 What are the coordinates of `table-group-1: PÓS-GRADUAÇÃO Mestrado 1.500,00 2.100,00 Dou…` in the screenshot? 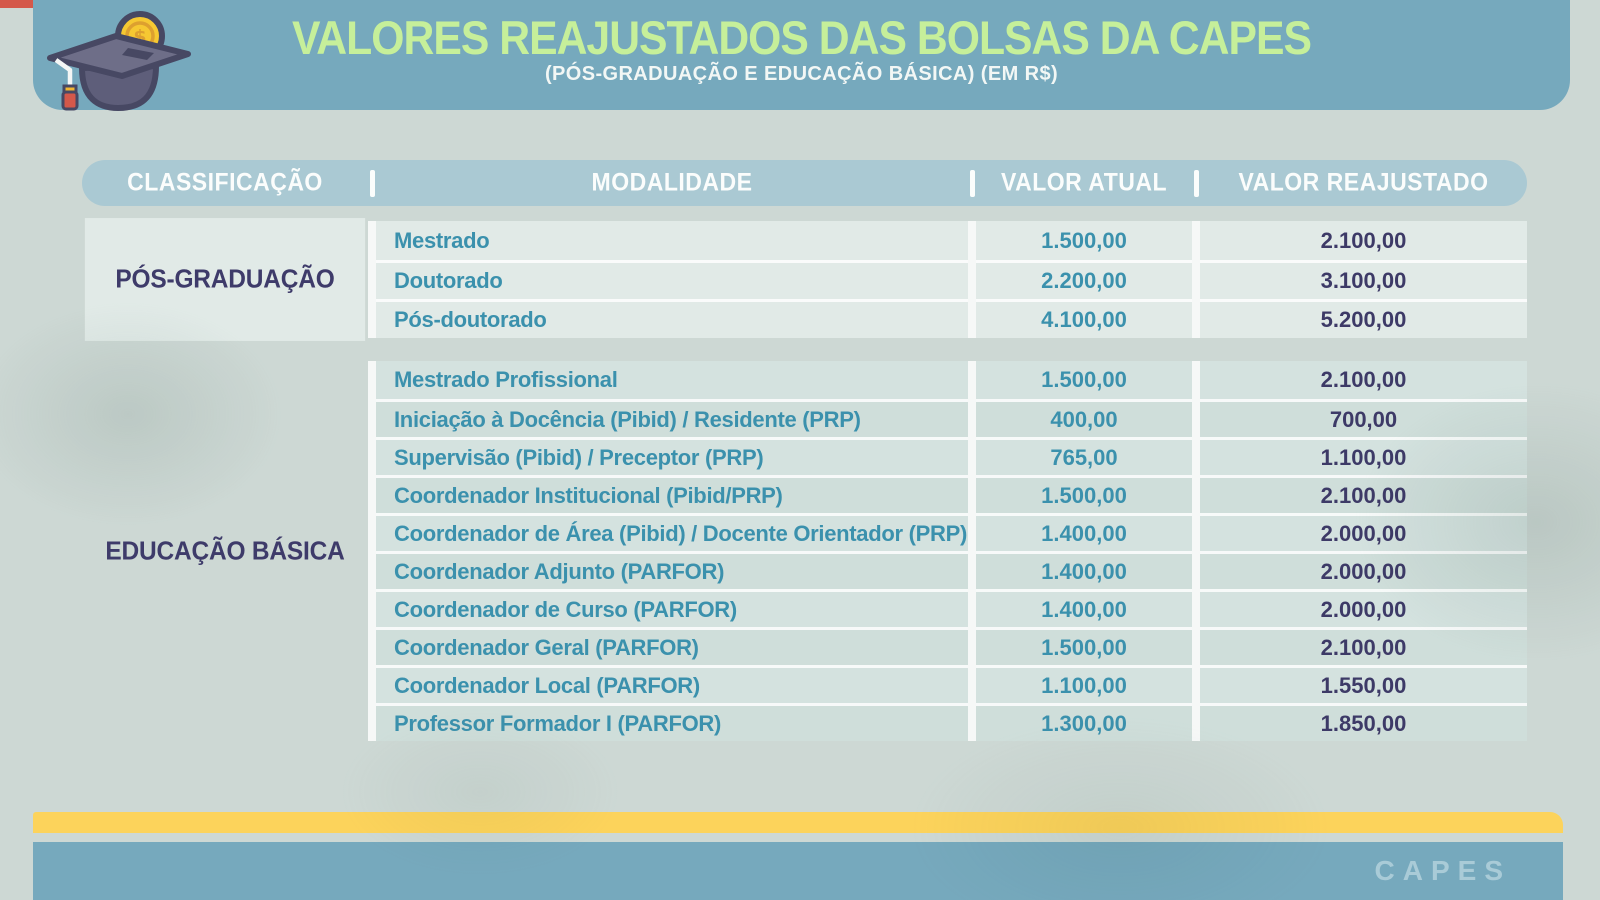 It's located at (804, 279).